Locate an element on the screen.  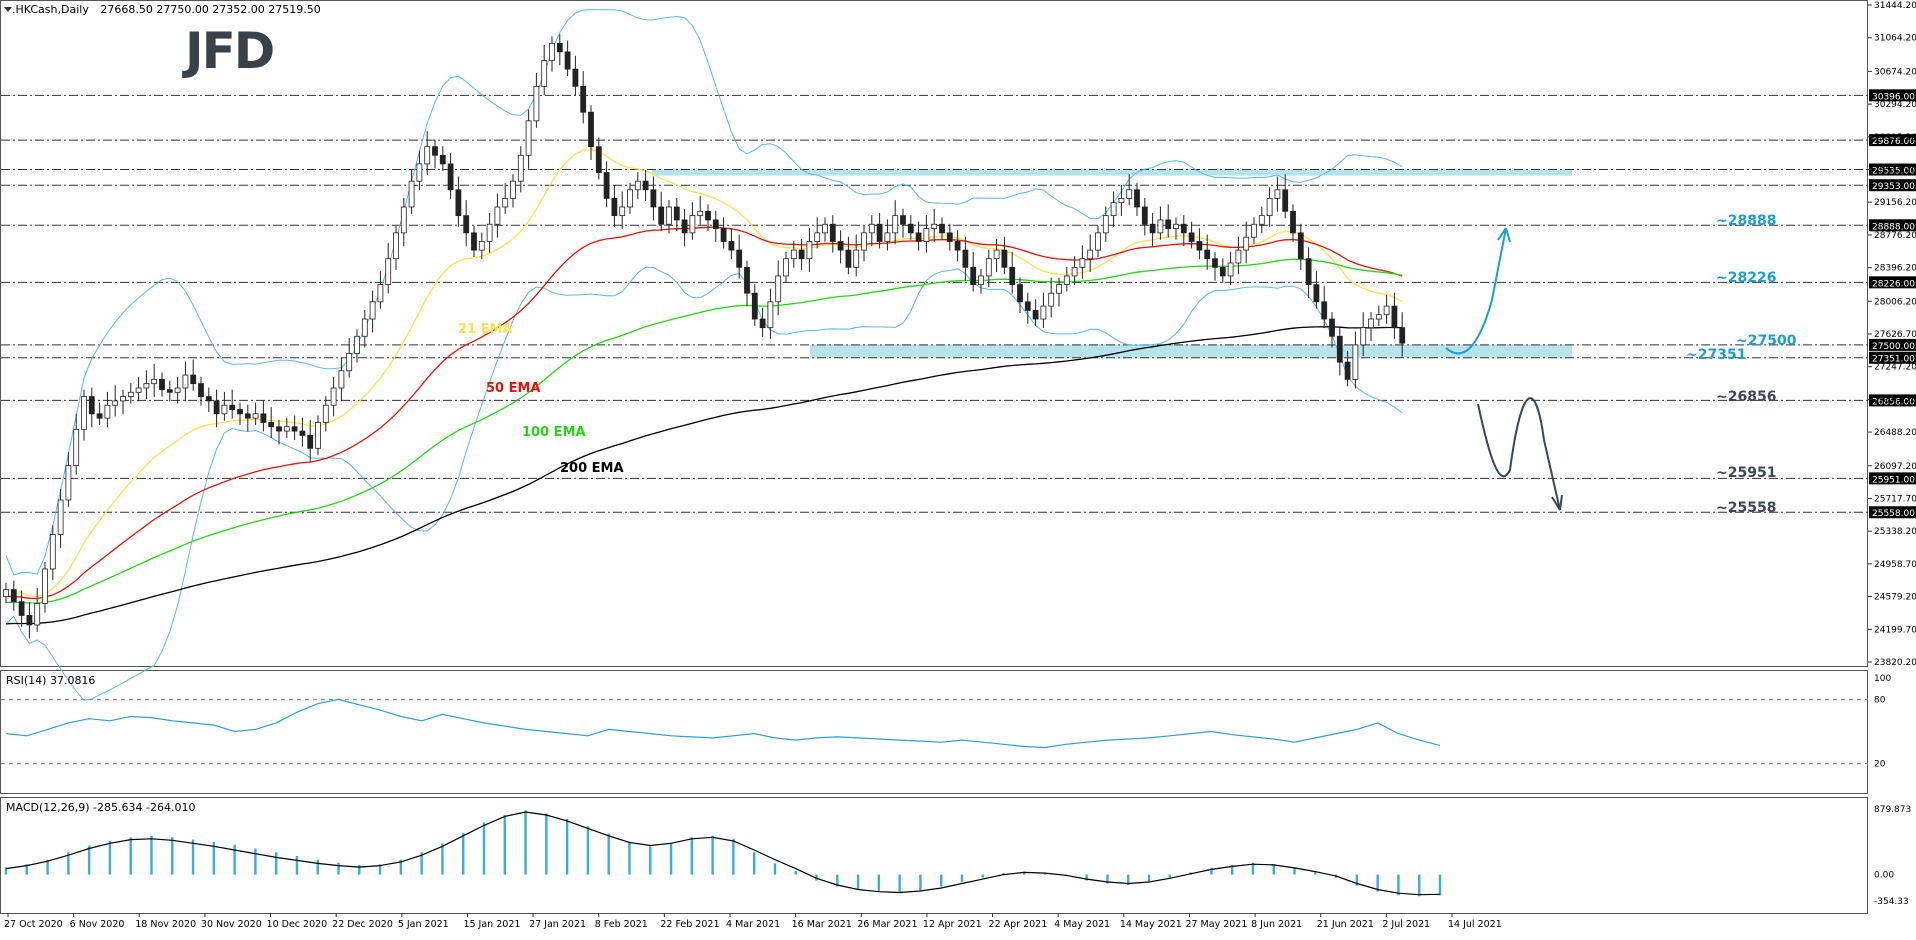
x-tick-label: 26 Mar 2021 is located at coordinates (887, 924).